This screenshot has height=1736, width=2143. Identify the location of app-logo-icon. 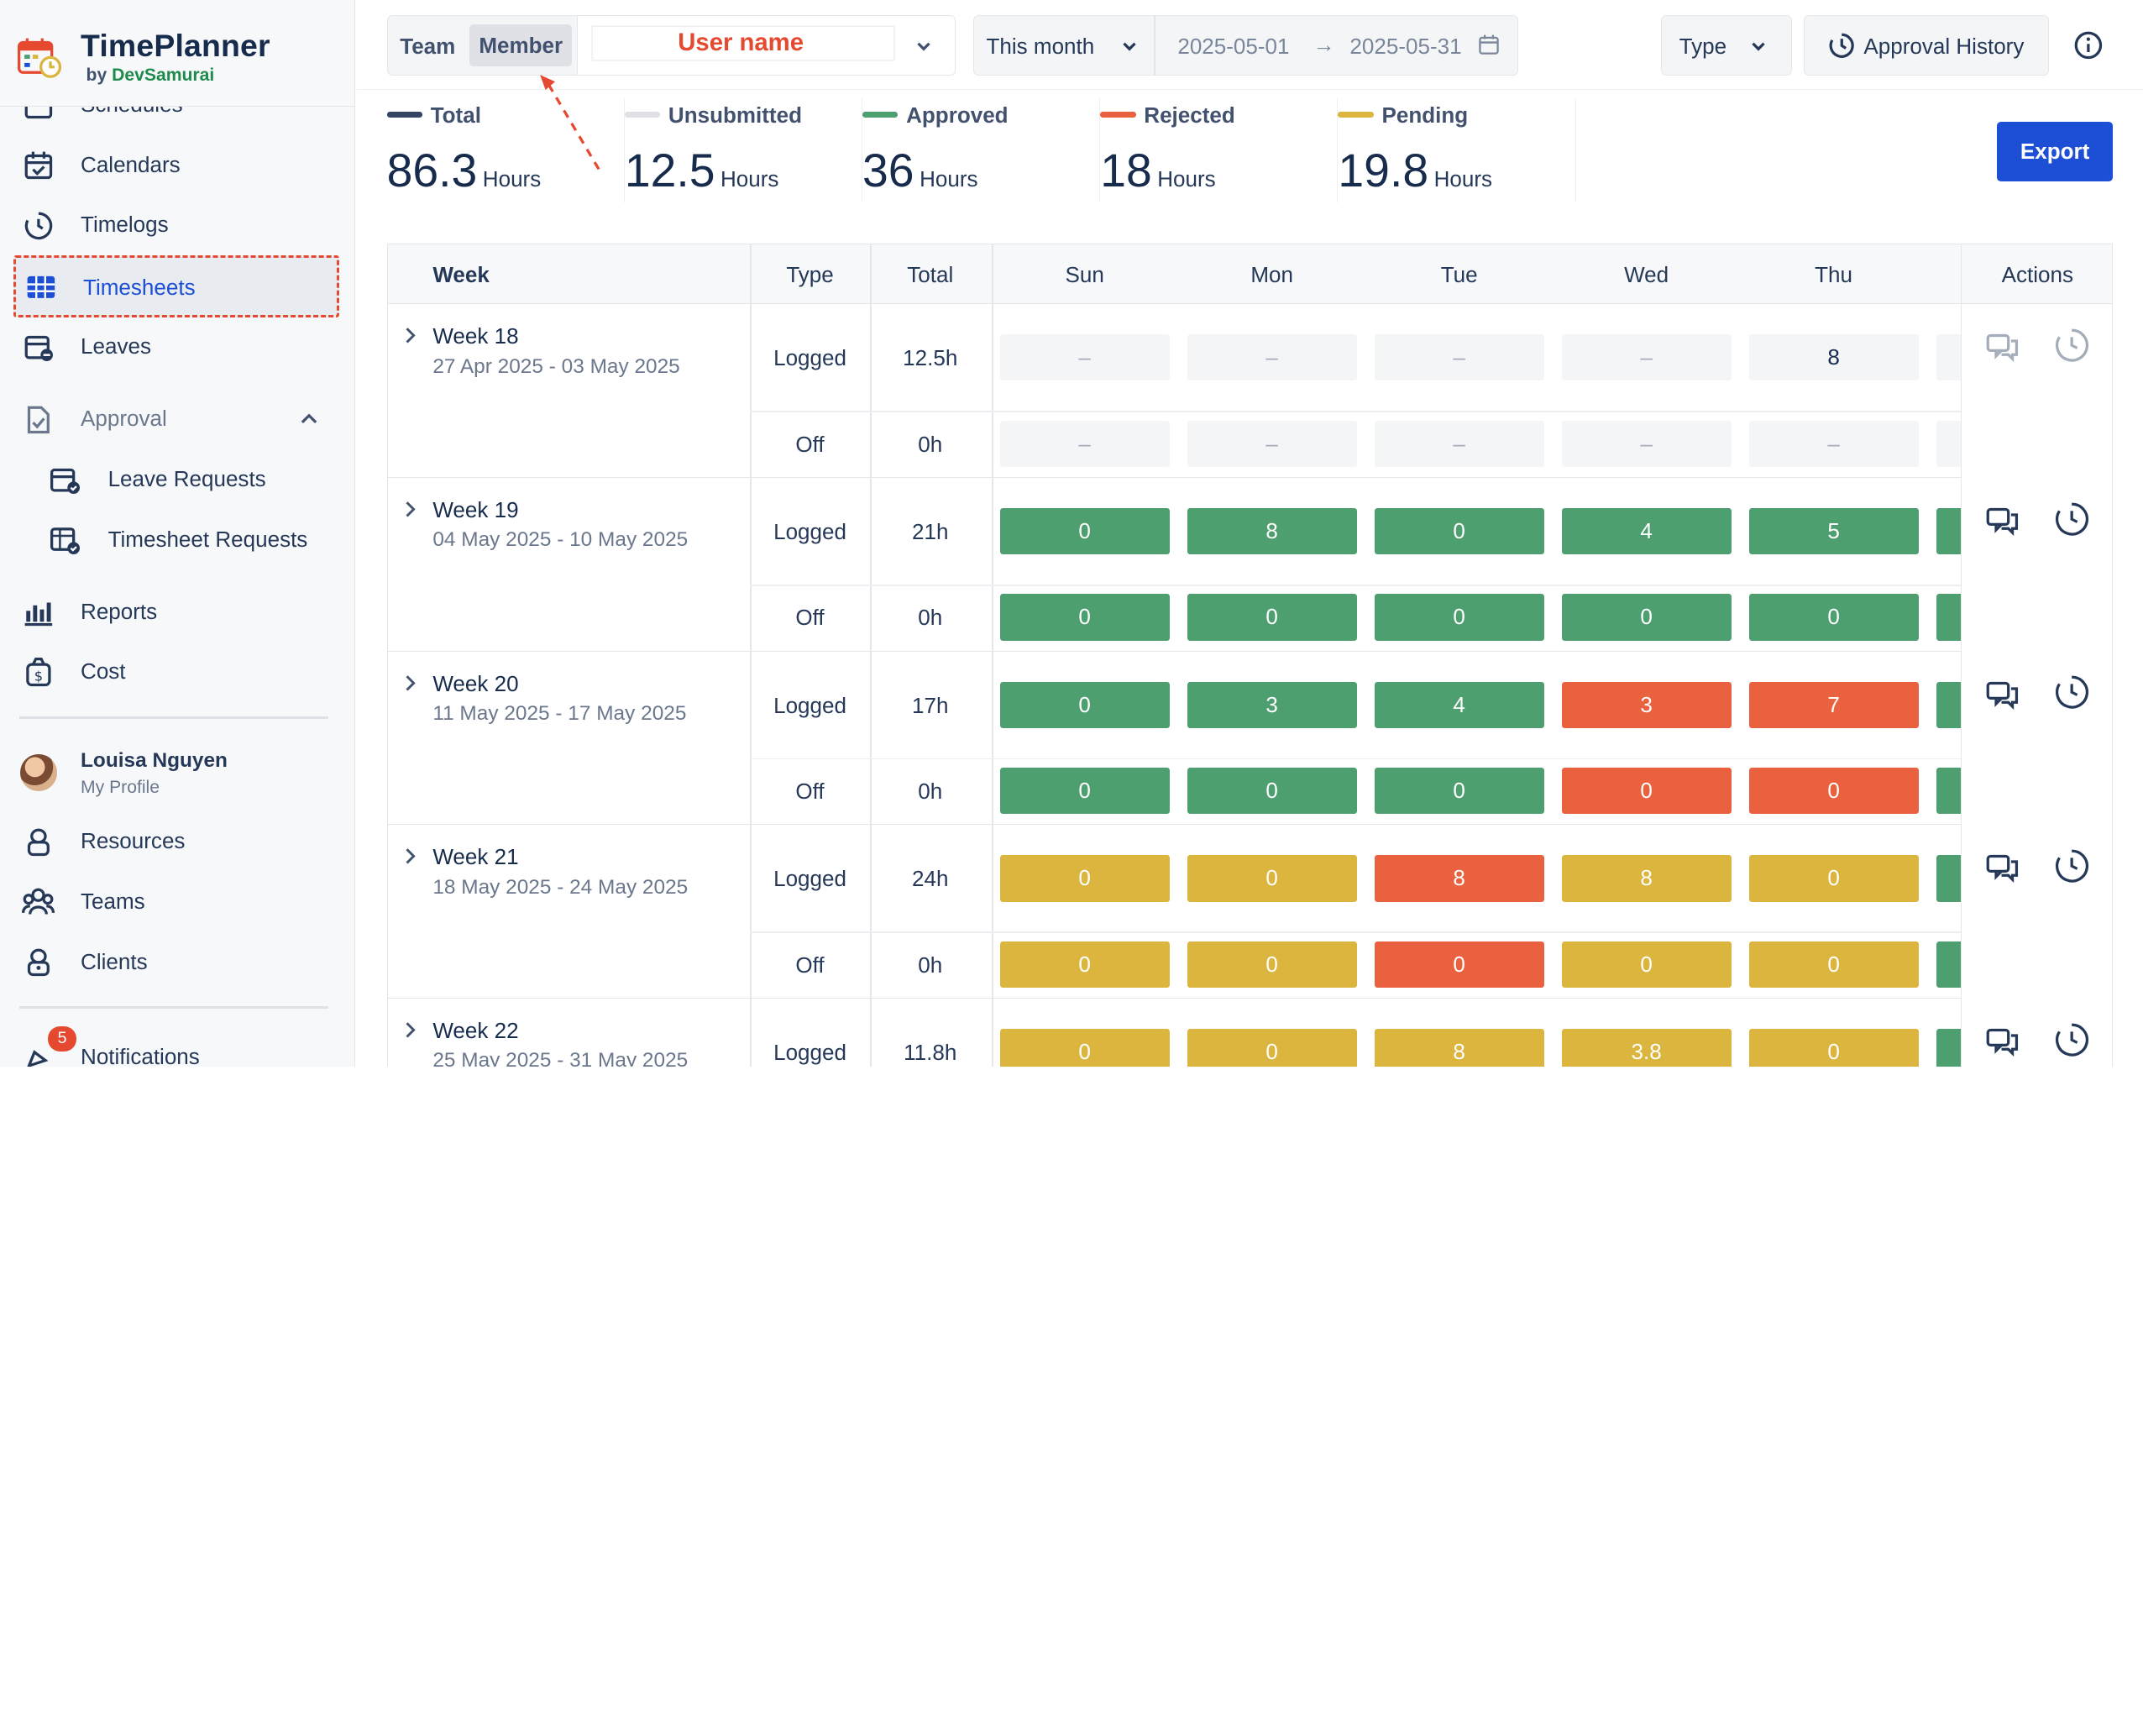
(40, 58).